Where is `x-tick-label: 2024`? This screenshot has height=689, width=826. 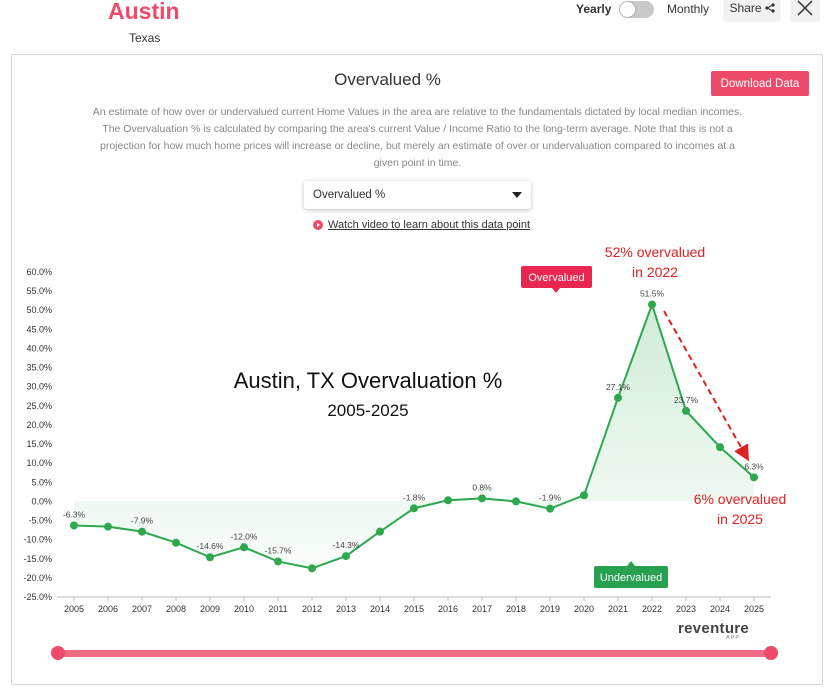
x-tick-label: 2024 is located at coordinates (720, 609).